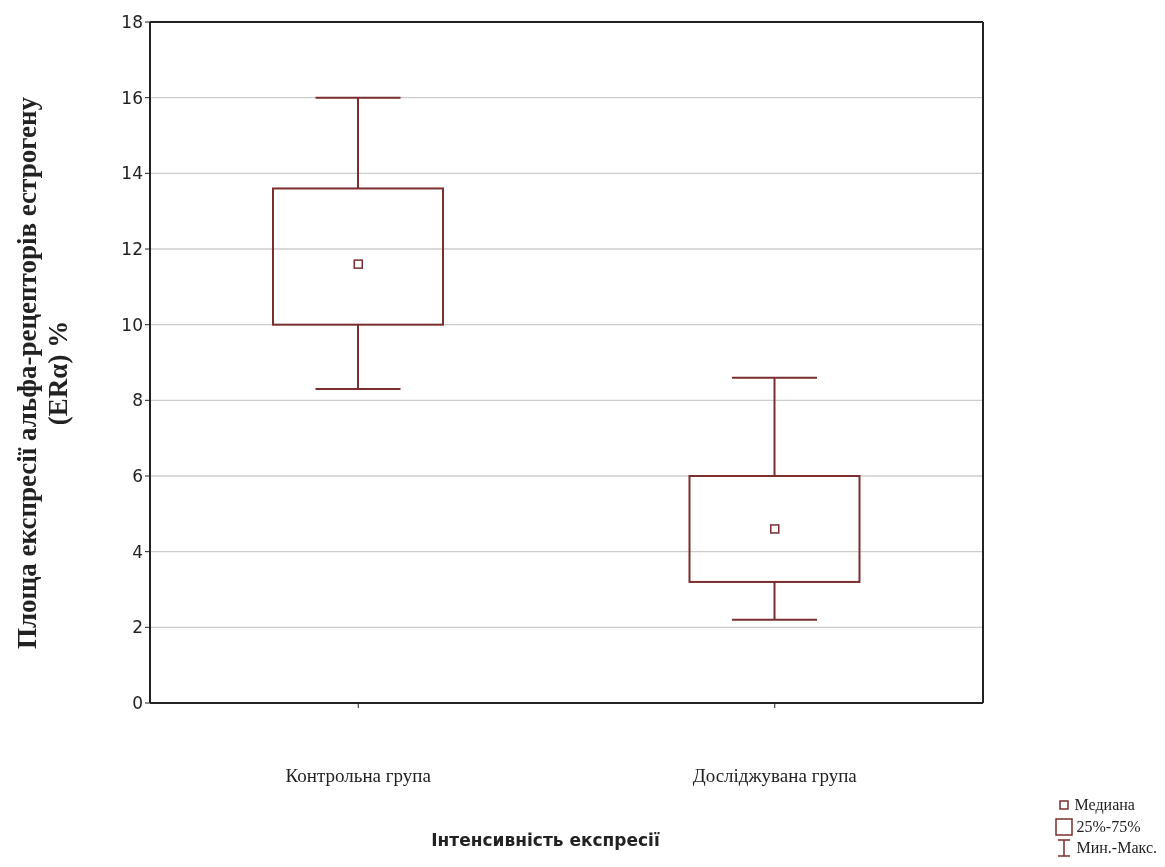  I want to click on y-tick-label: 4, so click(137, 551).